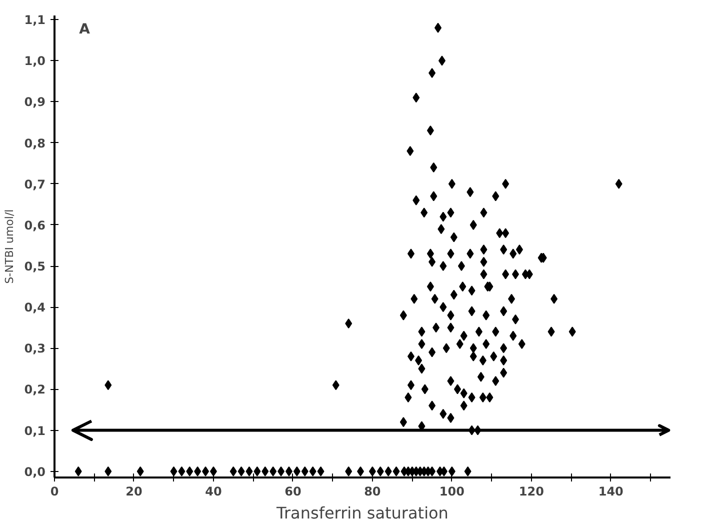  I want to click on y-tick-label: 1,0, so click(35, 61).